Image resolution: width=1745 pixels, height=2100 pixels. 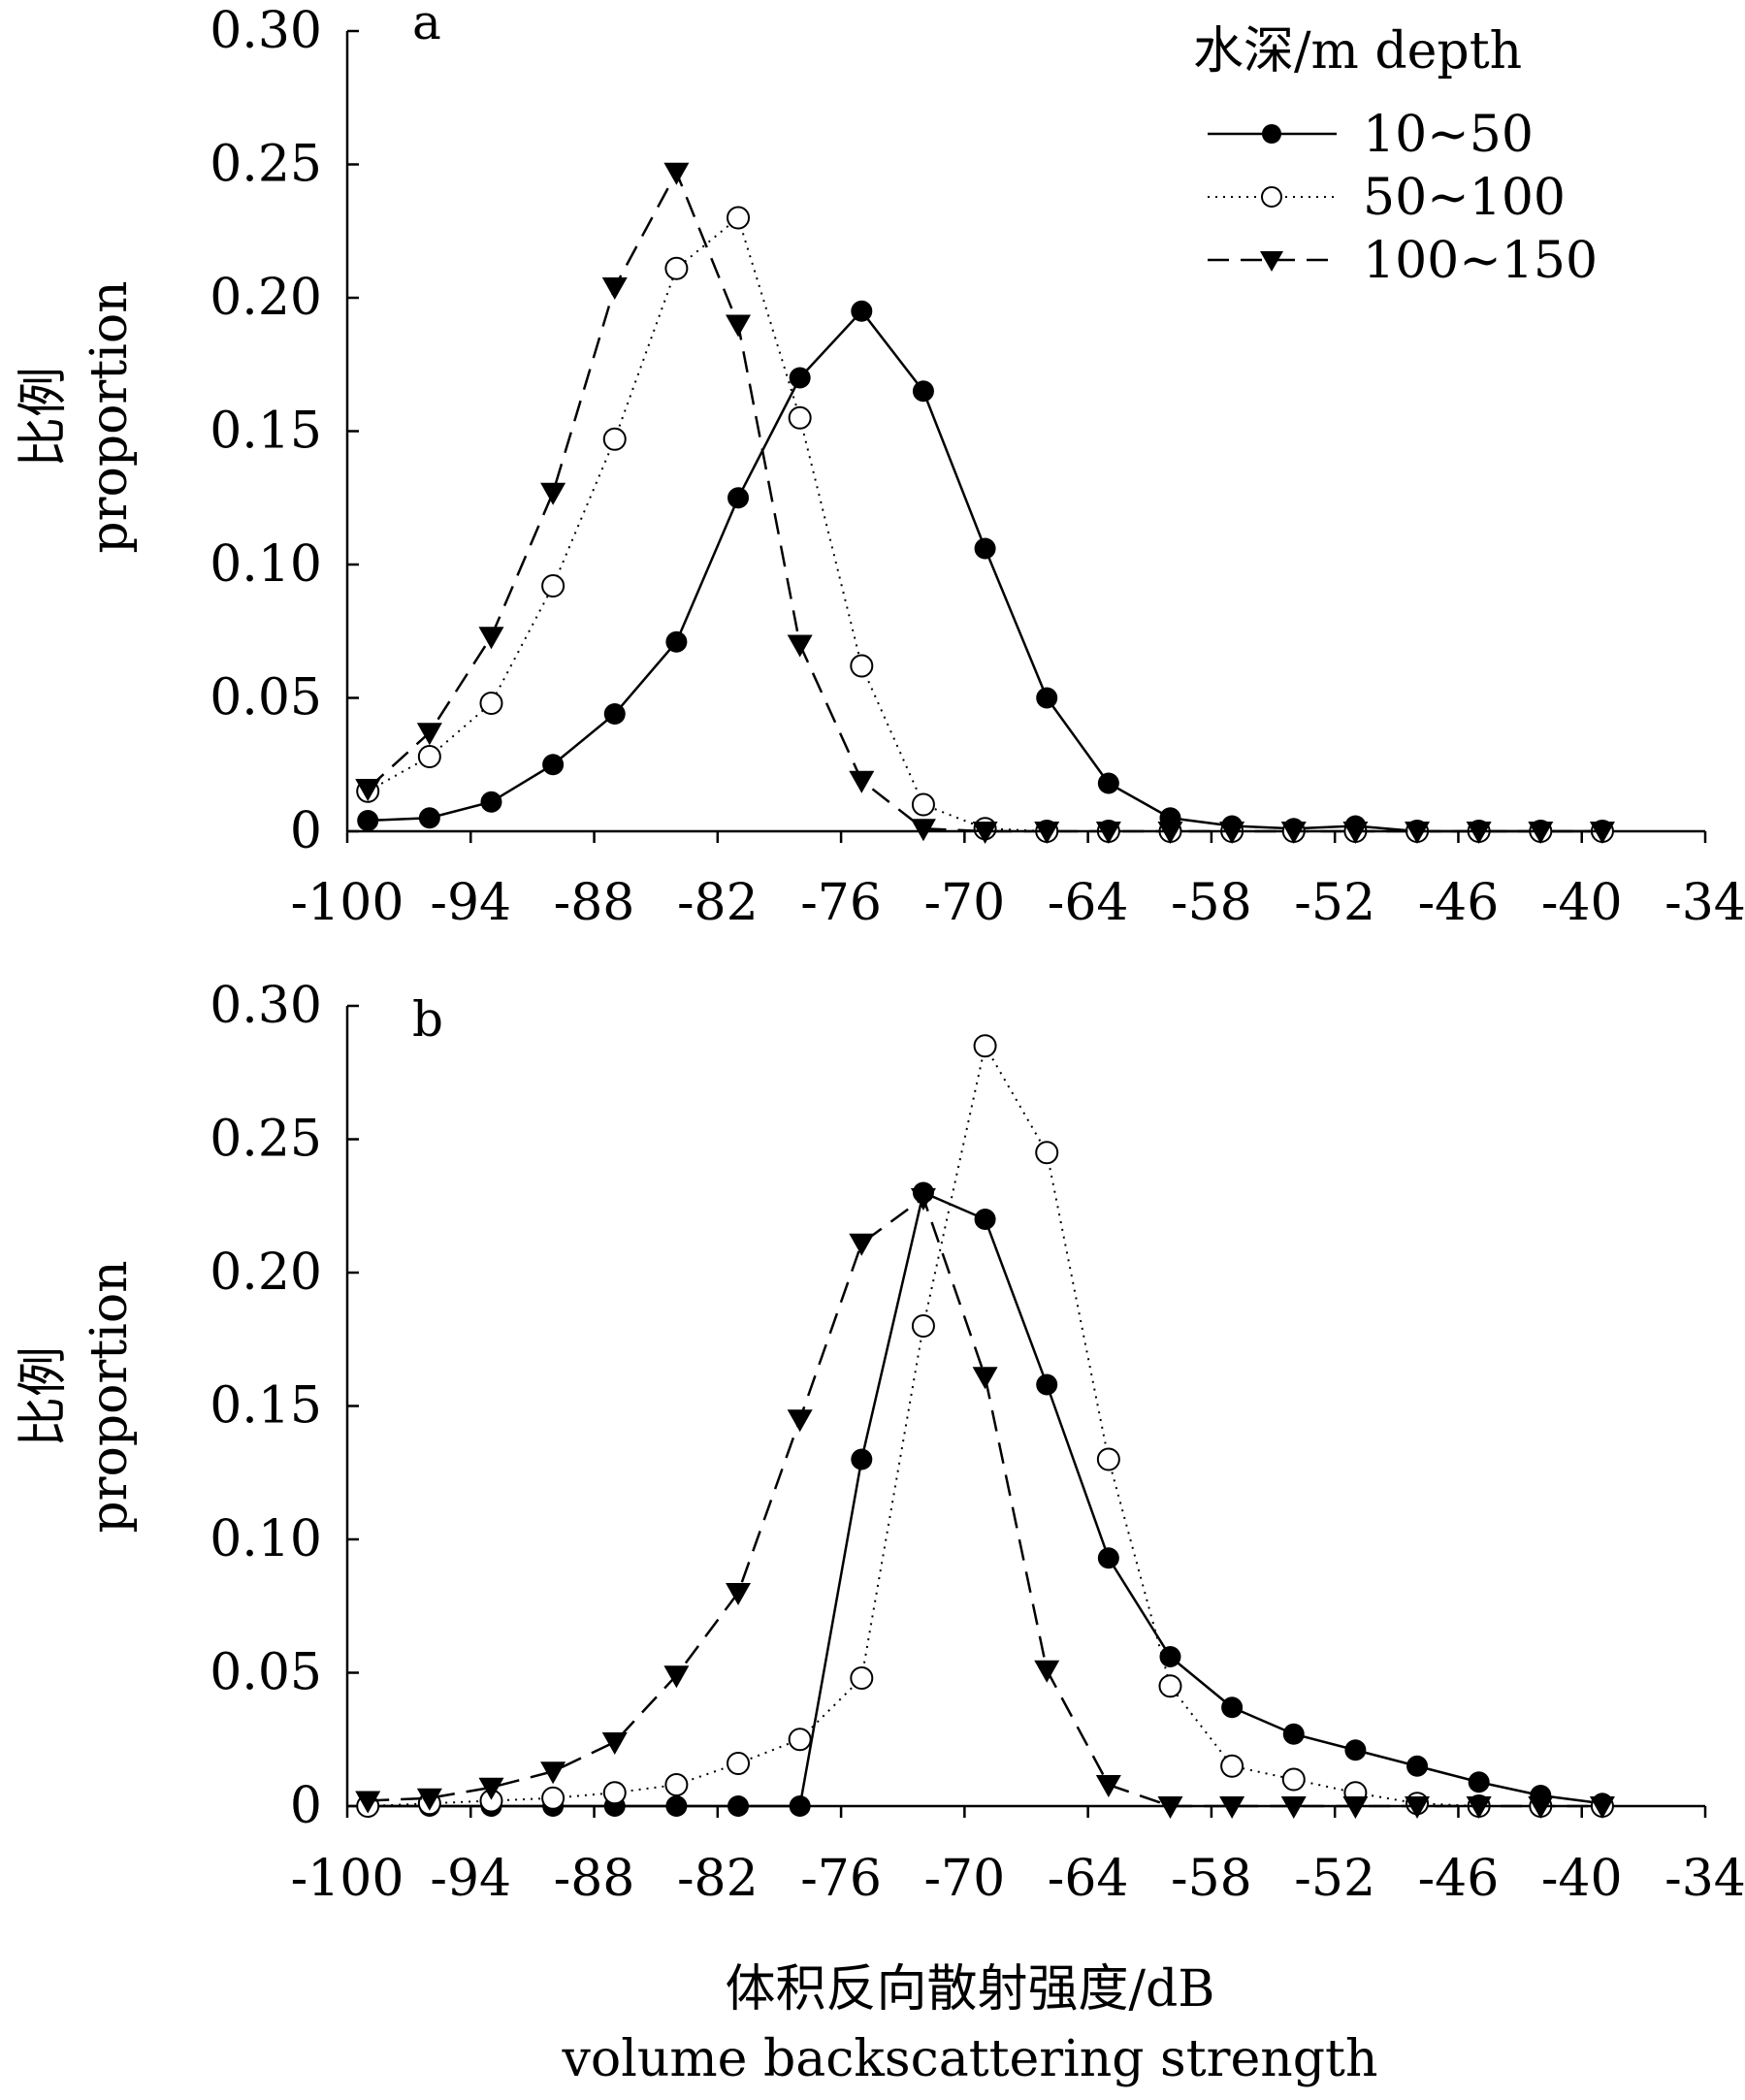 I want to click on y-tick-label: 0.10, so click(x=266, y=564).